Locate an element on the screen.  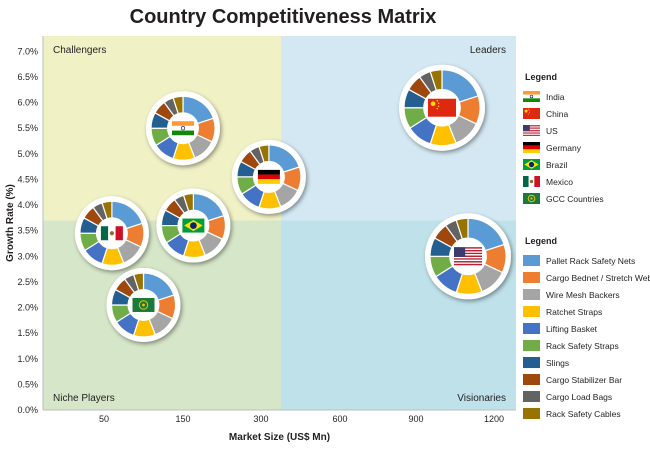
segment-legend-item: Rack Safety Cables is located at coordinates (583, 413).